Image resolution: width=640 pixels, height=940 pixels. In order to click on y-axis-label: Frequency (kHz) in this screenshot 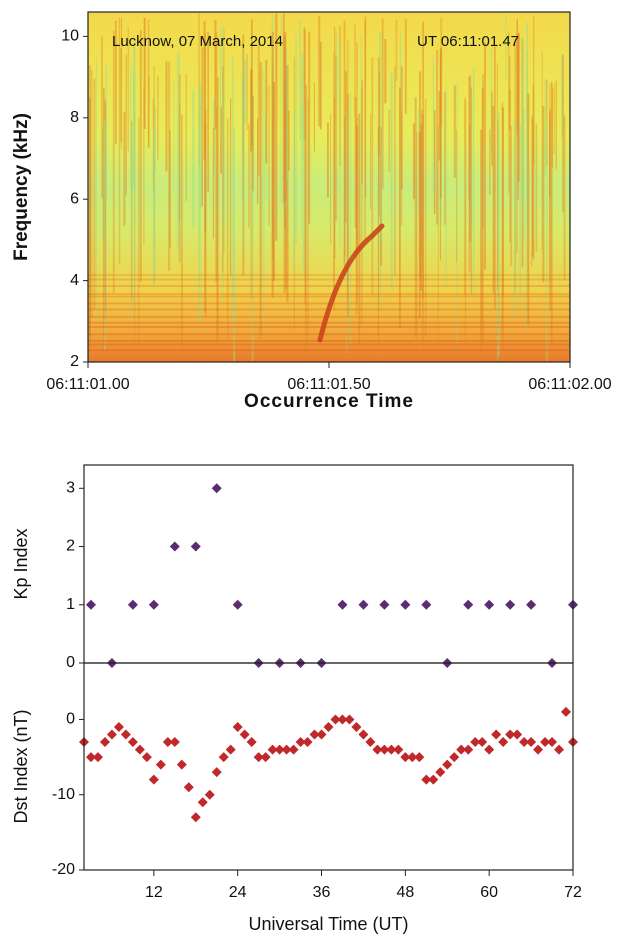, I will do `click(21, 187)`.